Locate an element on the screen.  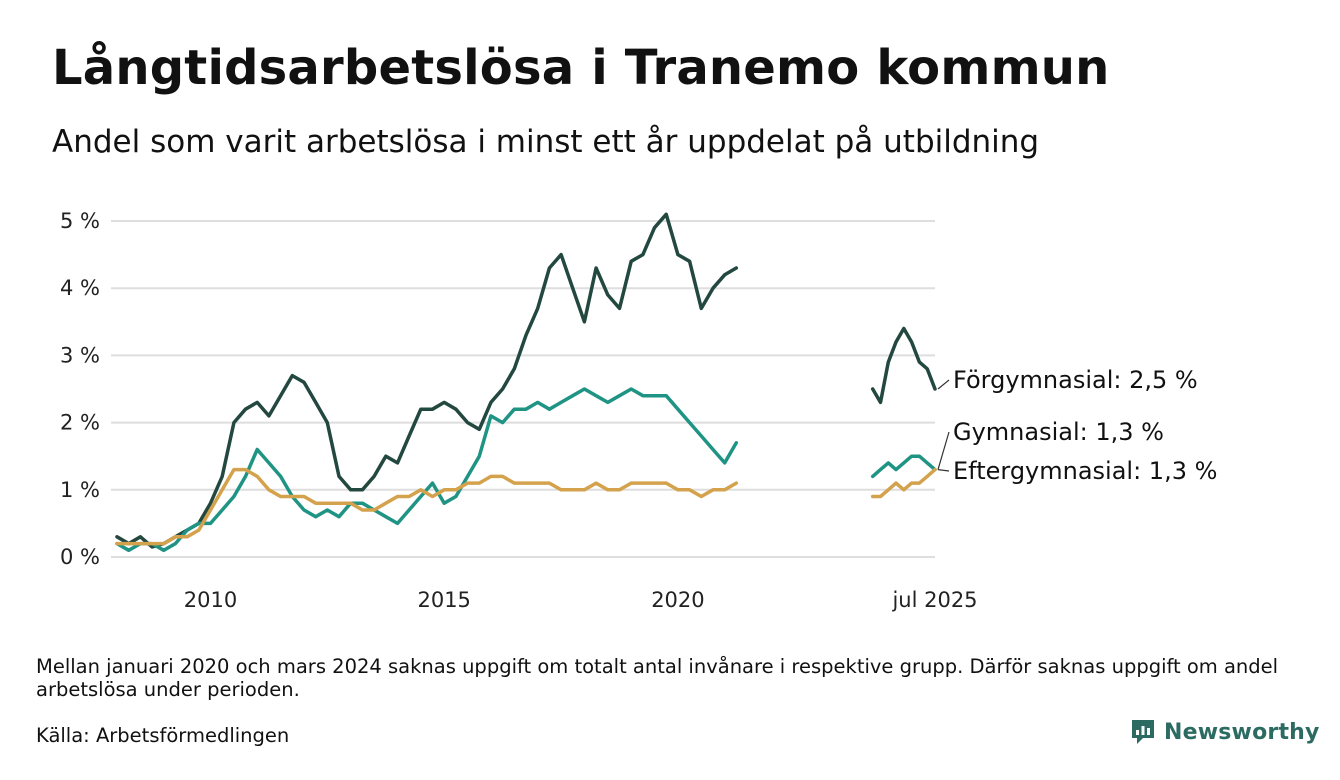
brand-logo: Newsworthy is located at coordinates (1225, 732).